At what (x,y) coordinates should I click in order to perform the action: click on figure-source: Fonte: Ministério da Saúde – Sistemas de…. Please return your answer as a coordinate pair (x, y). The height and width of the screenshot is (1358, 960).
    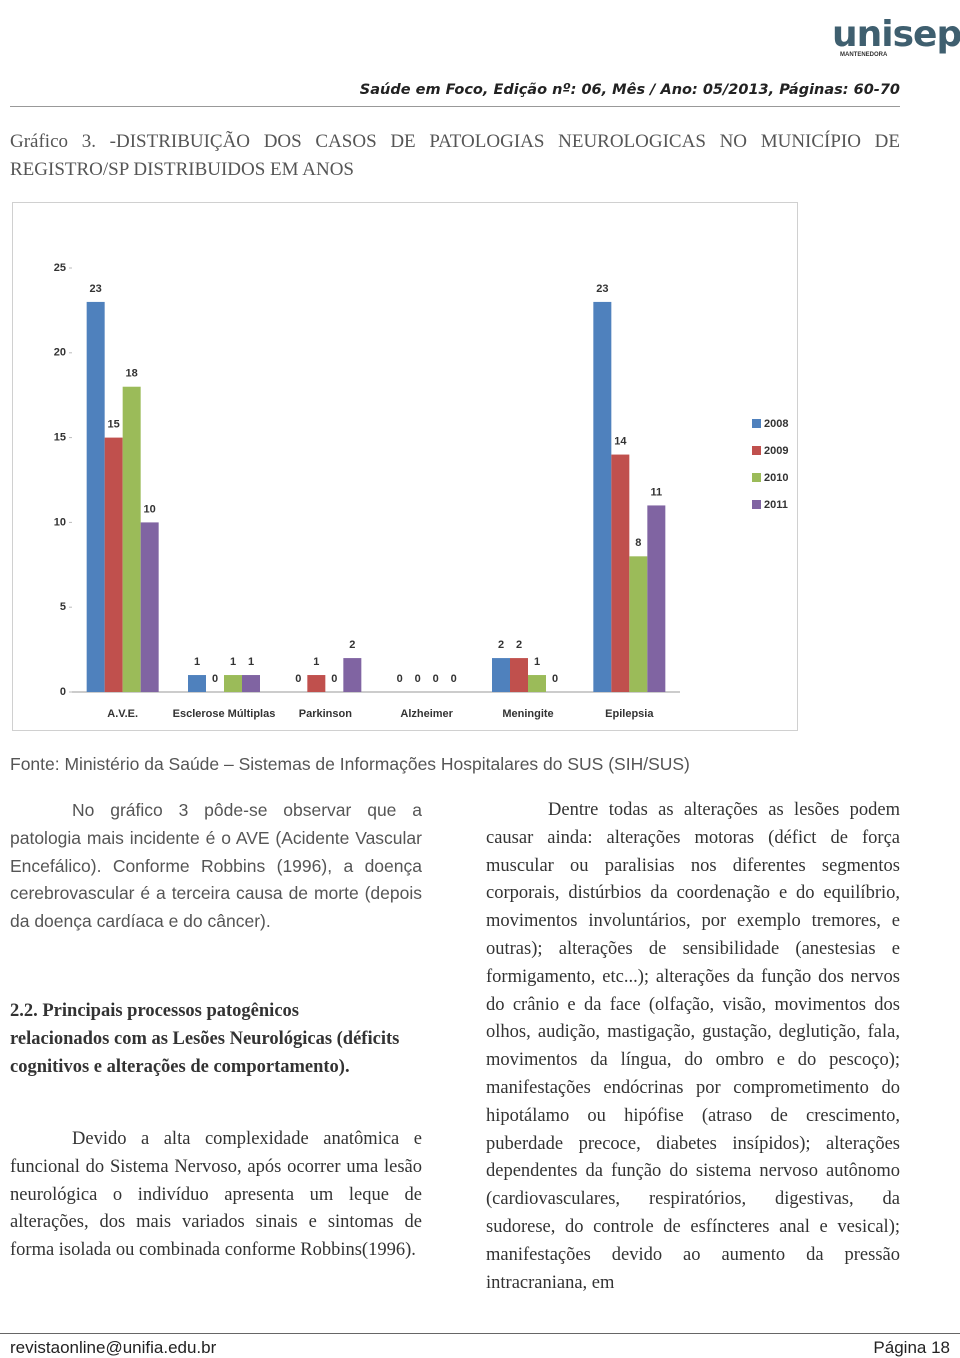
    Looking at the image, I should click on (350, 764).